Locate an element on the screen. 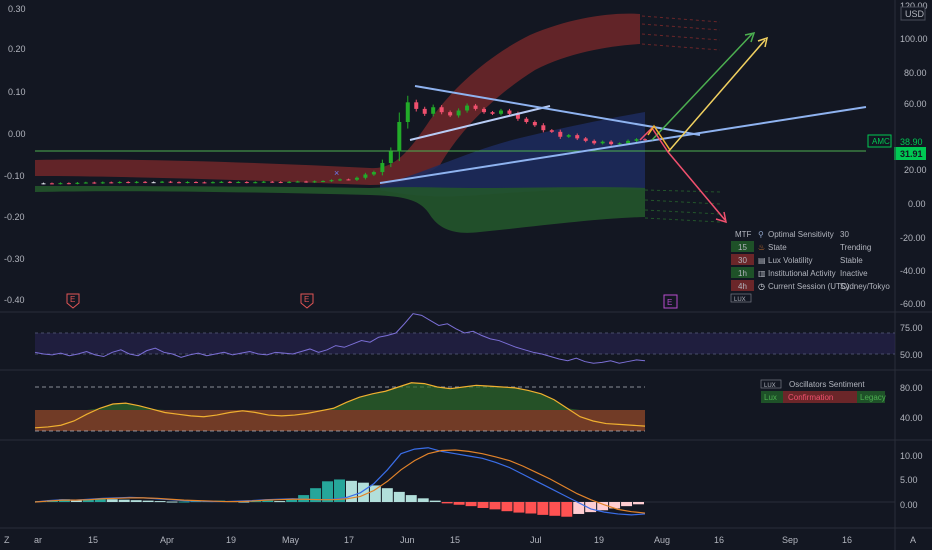 Image resolution: width=932 pixels, height=550 pixels. svg-text: -0.20 is located at coordinates (14, 217).